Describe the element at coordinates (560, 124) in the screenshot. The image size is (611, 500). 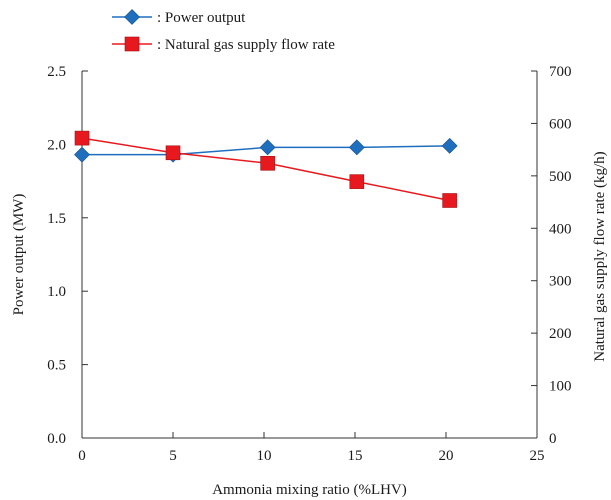
I see `y-right-tick-label: 600` at that location.